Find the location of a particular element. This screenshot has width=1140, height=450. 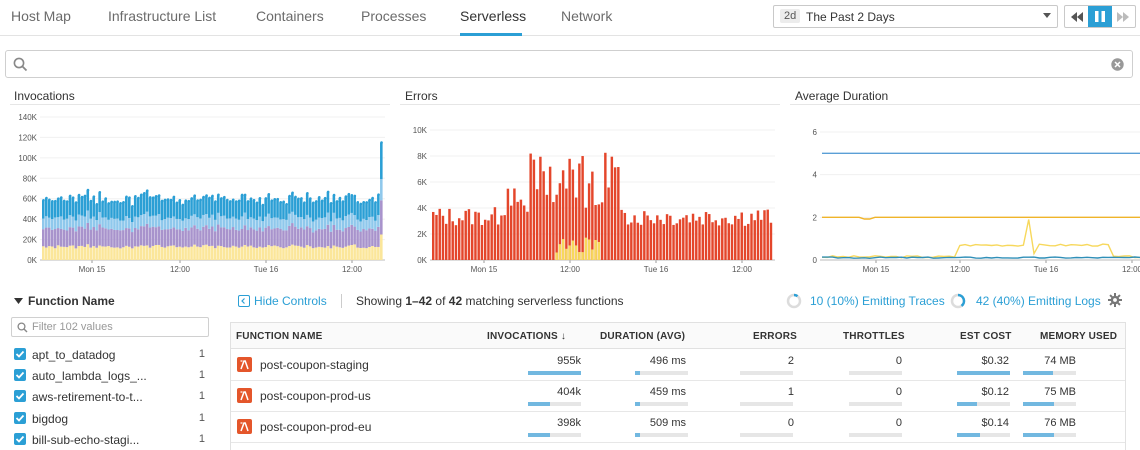

facet-item: bill-sub-echo-stagi... 1 is located at coordinates (111, 440).